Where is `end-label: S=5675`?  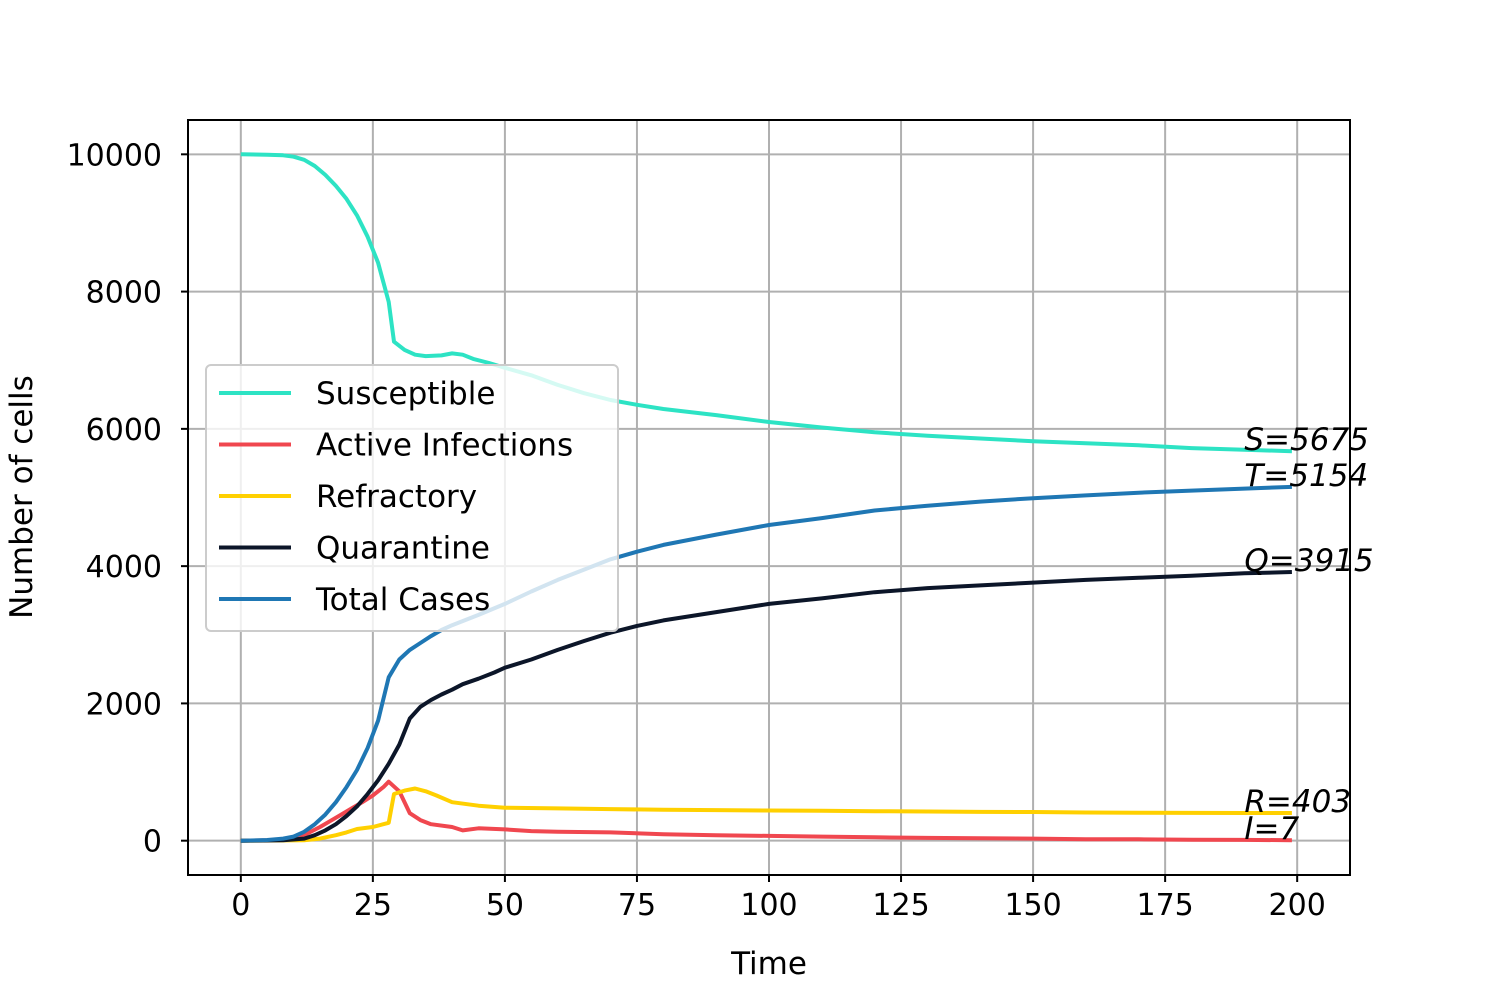 end-label: S=5675 is located at coordinates (1306, 440).